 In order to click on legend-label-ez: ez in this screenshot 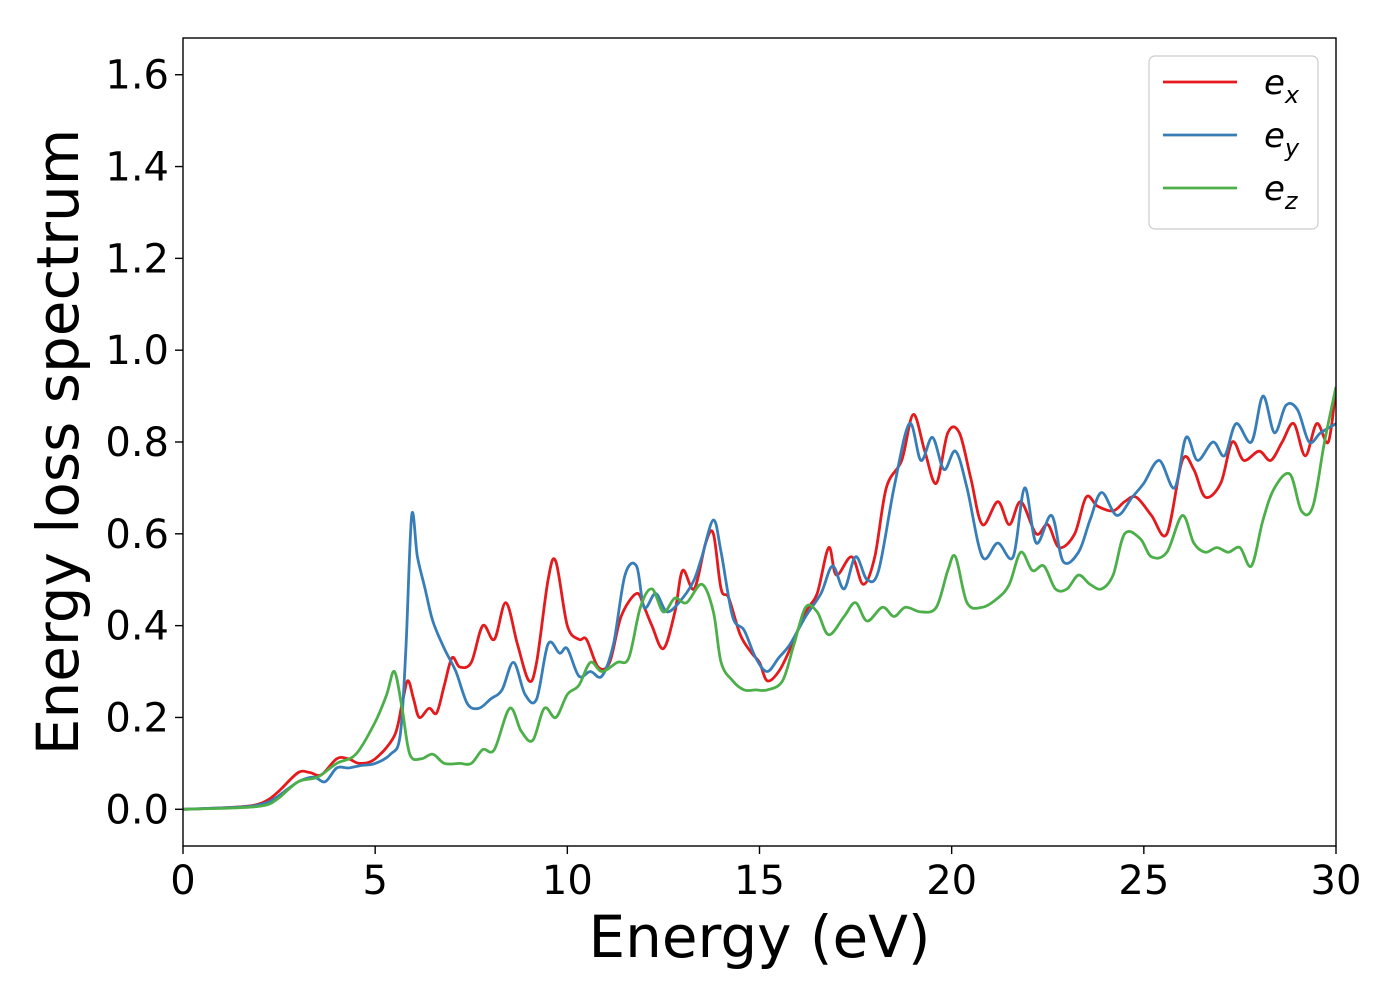, I will do `click(1281, 192)`.